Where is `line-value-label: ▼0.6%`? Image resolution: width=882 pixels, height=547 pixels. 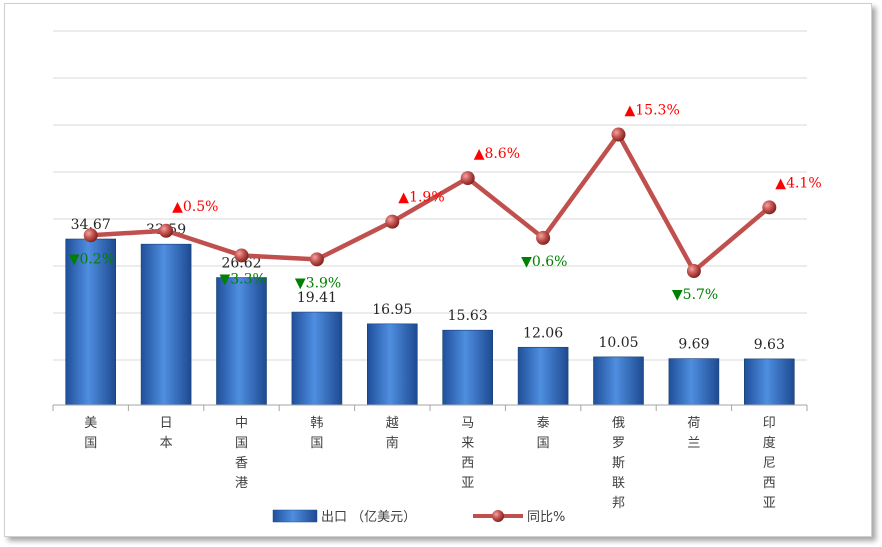
line-value-label: ▼0.6% is located at coordinates (544, 262).